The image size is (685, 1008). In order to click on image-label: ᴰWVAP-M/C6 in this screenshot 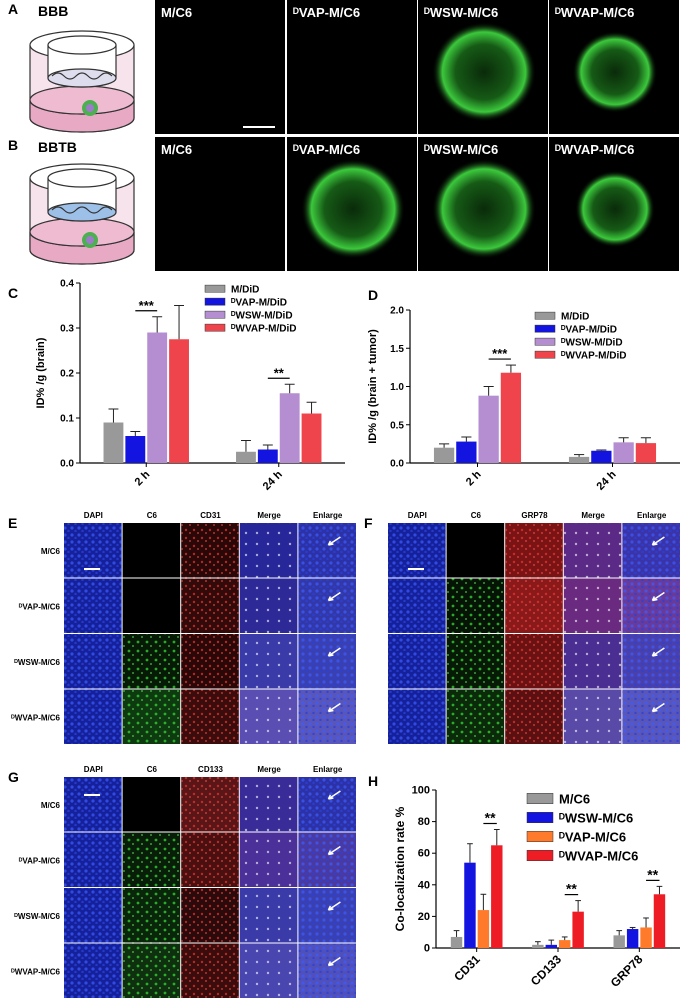, I will do `click(594, 149)`.